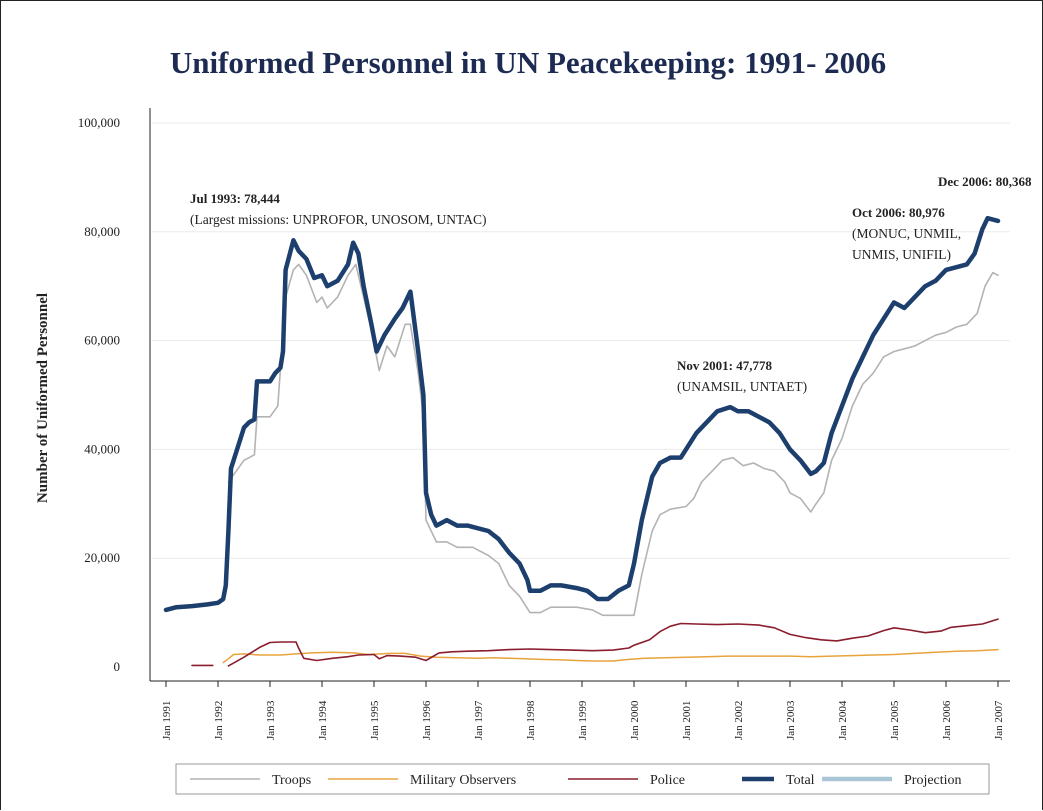 This screenshot has width=1043, height=811. Describe the element at coordinates (427, 720) in the screenshot. I see `x-tick-label: Jan 1996` at that location.